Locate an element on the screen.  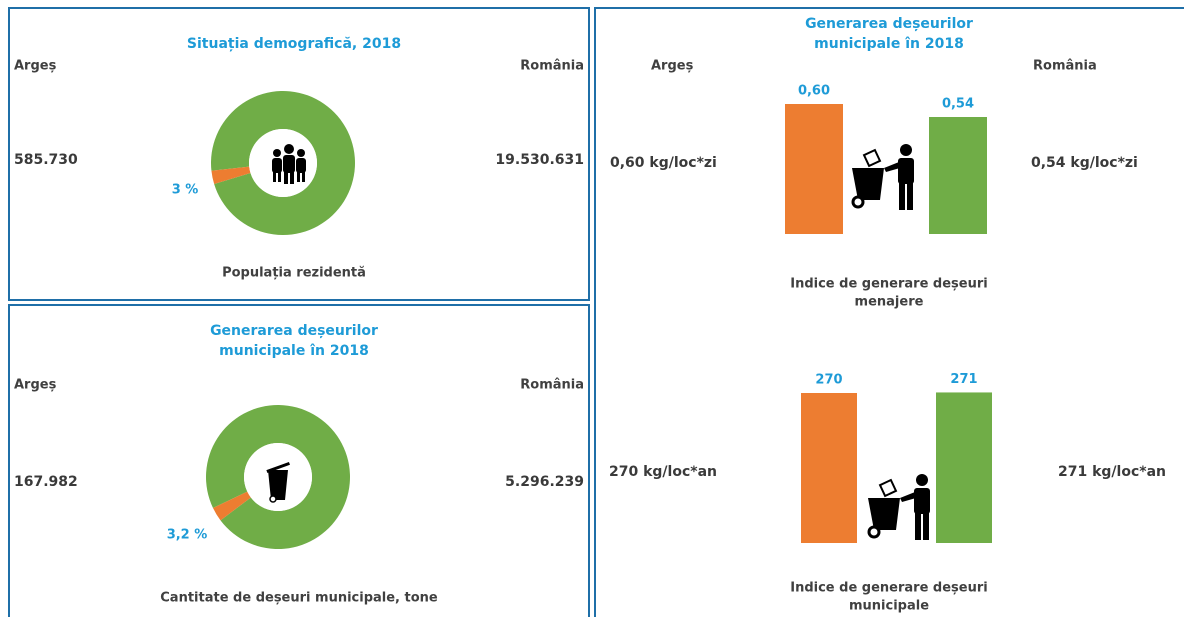
bar-label: 271 is located at coordinates (963, 379).